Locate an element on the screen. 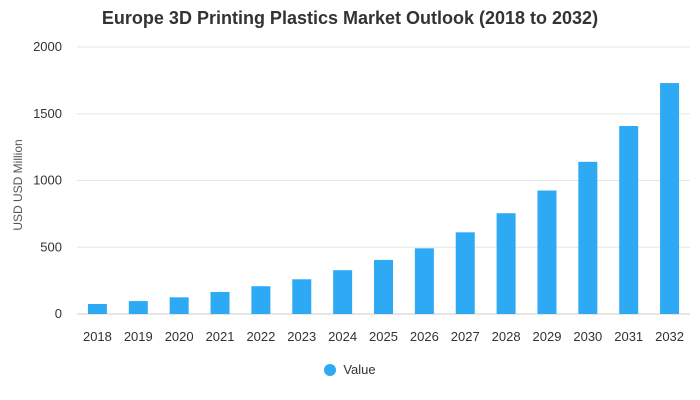 The width and height of the screenshot is (700, 400). x-tick-label: 2031 is located at coordinates (628, 336).